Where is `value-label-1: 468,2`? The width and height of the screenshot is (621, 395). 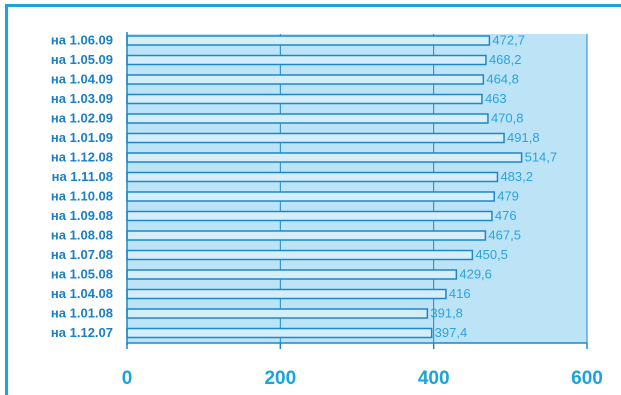
value-label-1: 468,2 is located at coordinates (505, 59).